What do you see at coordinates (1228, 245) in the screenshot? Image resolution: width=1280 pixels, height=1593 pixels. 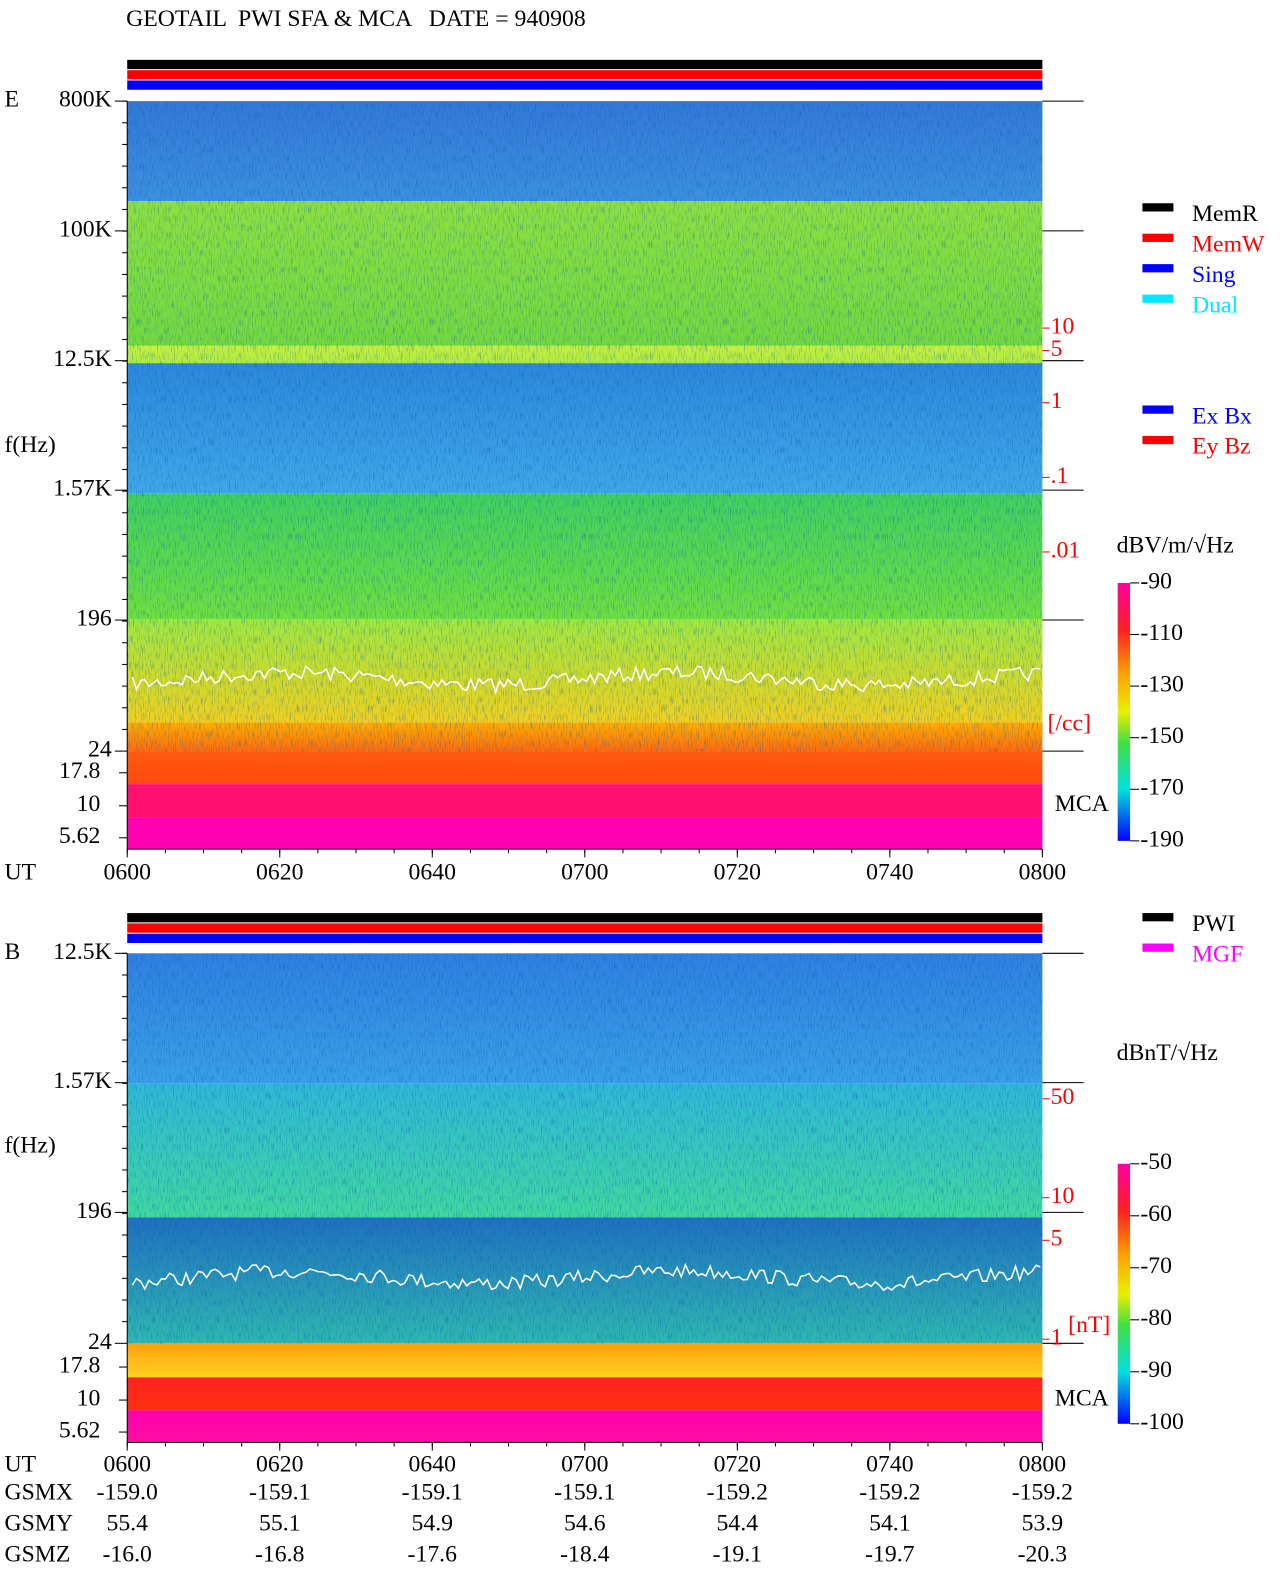 I see `legend-label: MemW` at bounding box center [1228, 245].